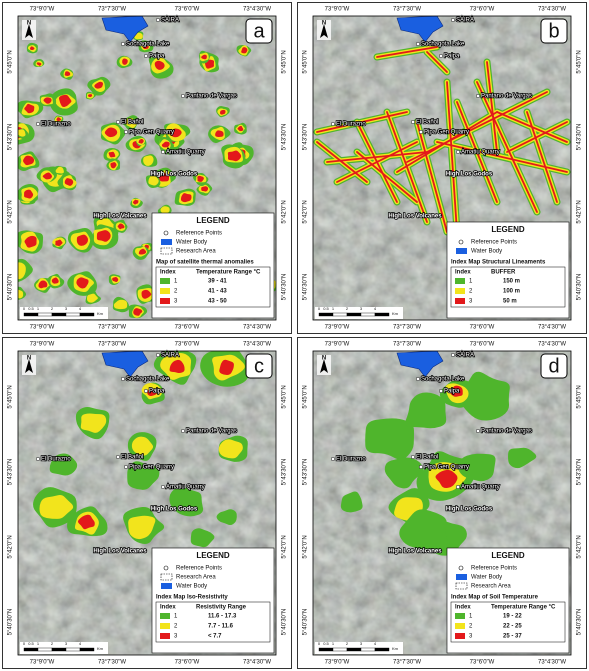  I want to click on panel-letter: d, so click(553, 366).